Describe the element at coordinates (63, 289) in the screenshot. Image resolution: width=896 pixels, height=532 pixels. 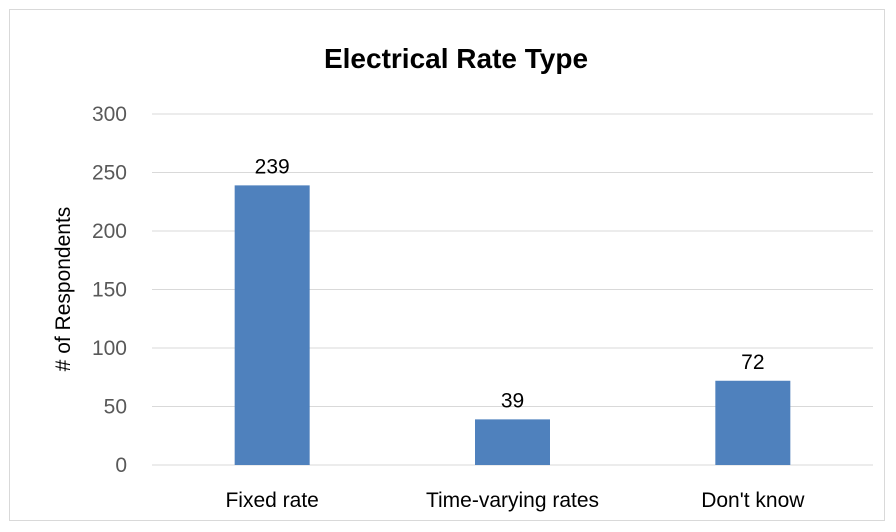
I see `y-axis-title: # of Respondents` at that location.